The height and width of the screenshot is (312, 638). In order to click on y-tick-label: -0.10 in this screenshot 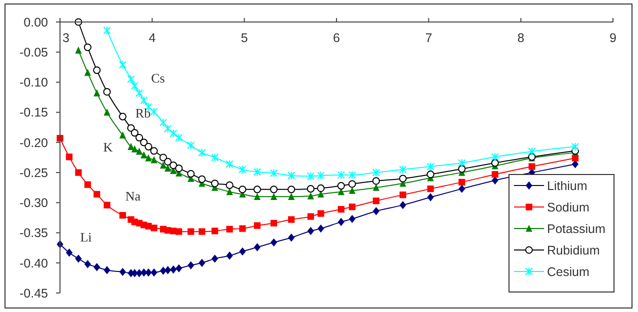, I will do `click(34, 83)`.